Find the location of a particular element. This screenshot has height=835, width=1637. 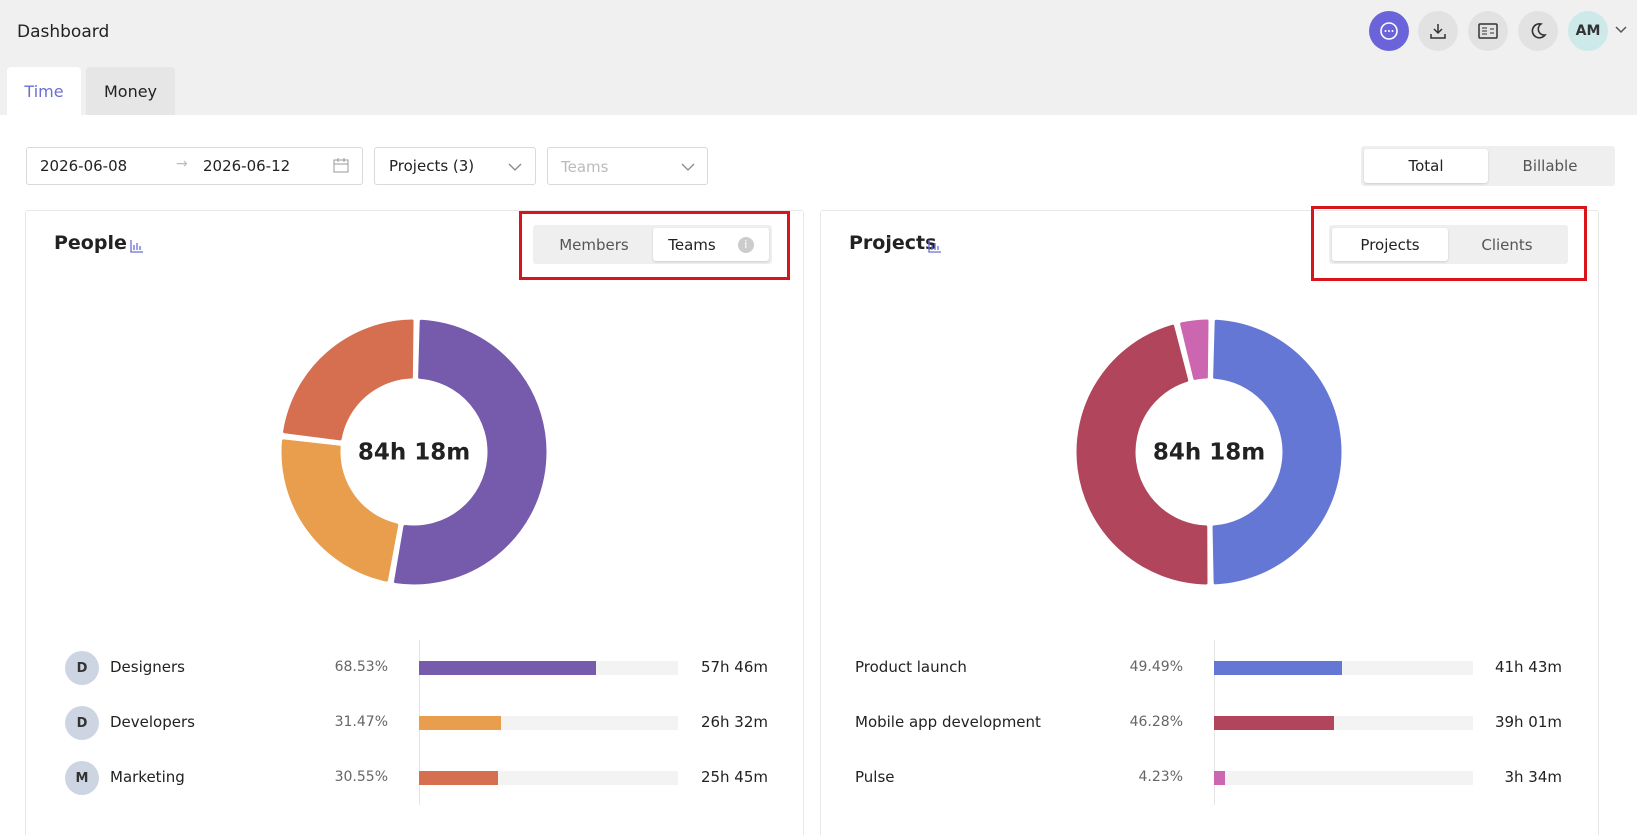

toggle-label: Projects is located at coordinates (1390, 244).